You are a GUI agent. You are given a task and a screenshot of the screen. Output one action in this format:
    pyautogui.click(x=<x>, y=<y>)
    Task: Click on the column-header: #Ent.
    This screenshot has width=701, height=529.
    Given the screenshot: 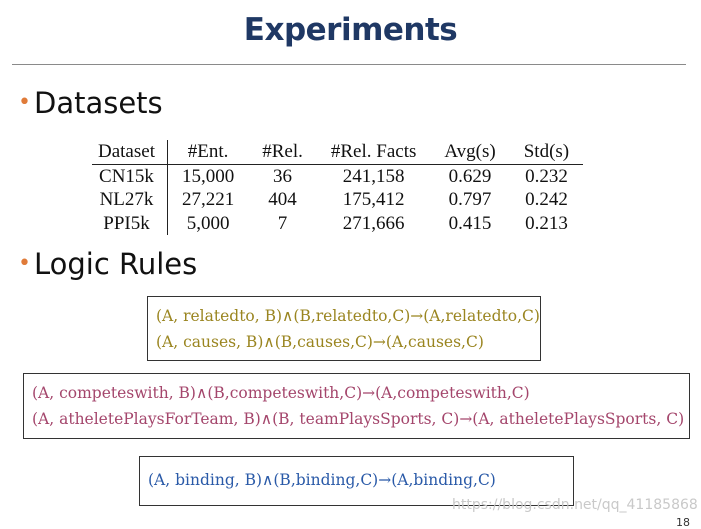 What is the action you would take?
    pyautogui.click(x=208, y=152)
    